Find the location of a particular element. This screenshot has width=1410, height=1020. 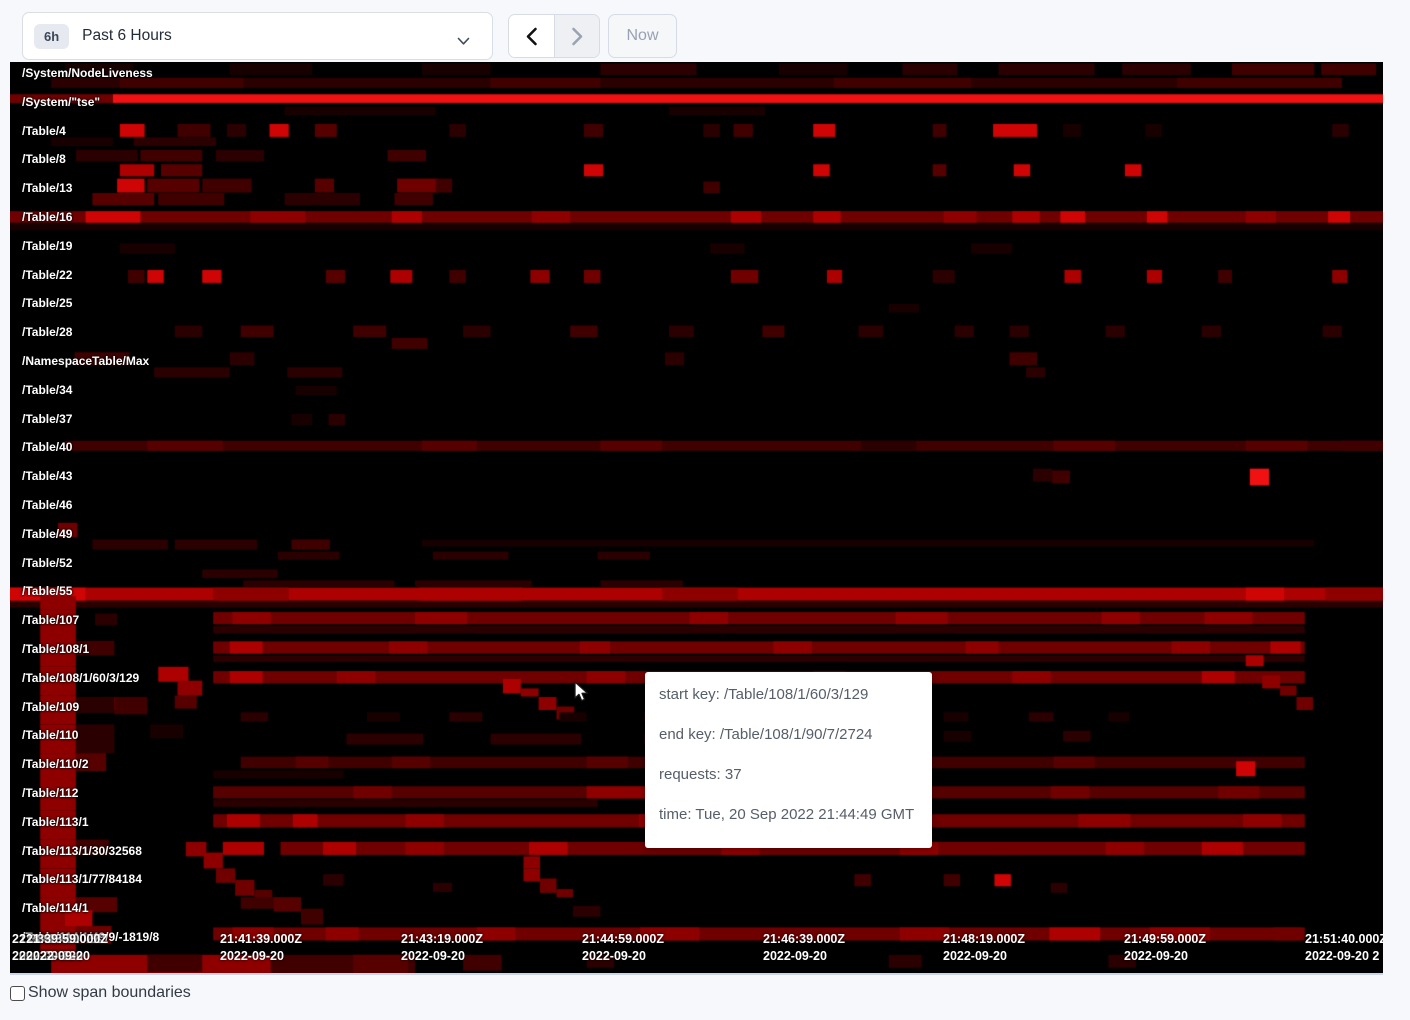

now-button-label: Now is located at coordinates (642, 35).